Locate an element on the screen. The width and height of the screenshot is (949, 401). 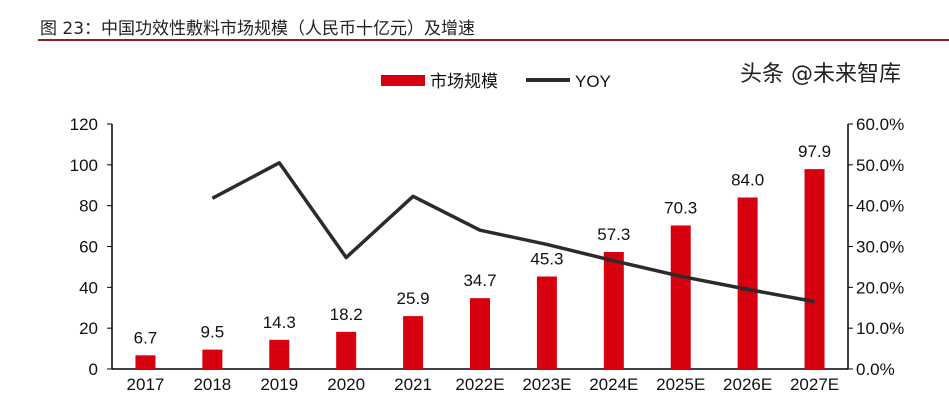
x-tick-label: 2024E is located at coordinates (613, 384).